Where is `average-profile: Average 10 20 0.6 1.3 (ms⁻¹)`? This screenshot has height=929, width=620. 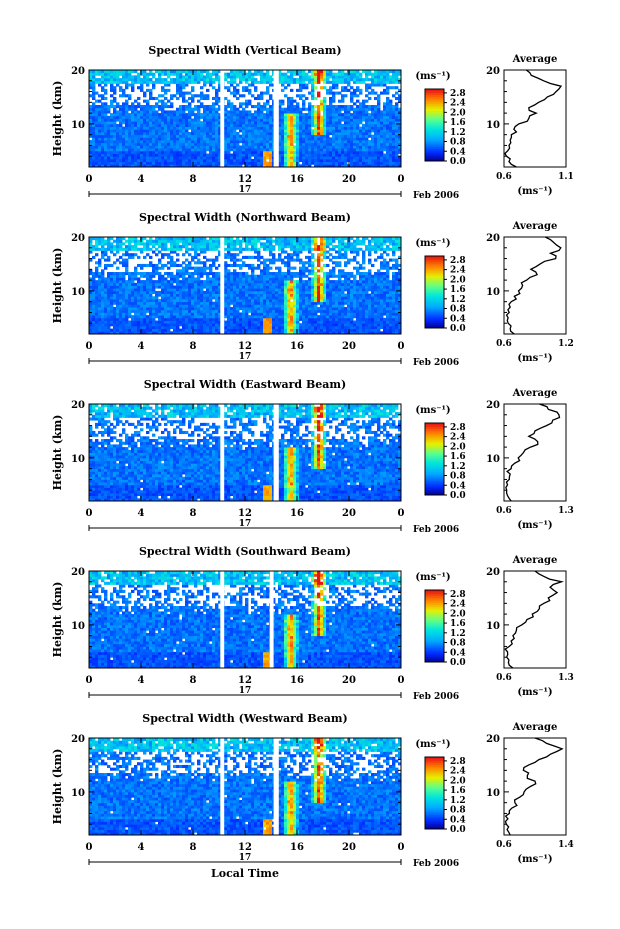 average-profile: Average 10 20 0.6 1.3 (ms⁻¹) is located at coordinates (530, 626).